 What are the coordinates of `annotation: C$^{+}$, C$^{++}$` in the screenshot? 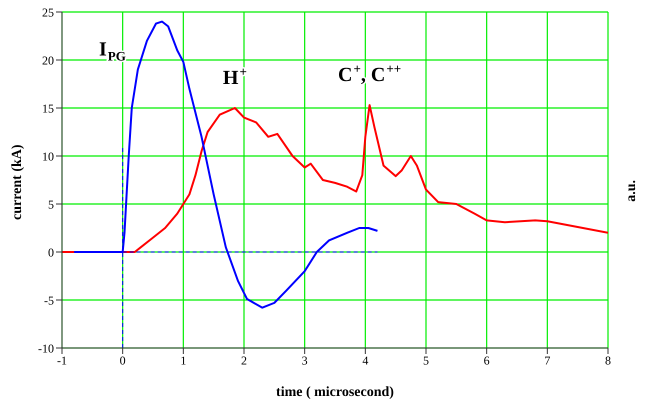 It's located at (370, 73).